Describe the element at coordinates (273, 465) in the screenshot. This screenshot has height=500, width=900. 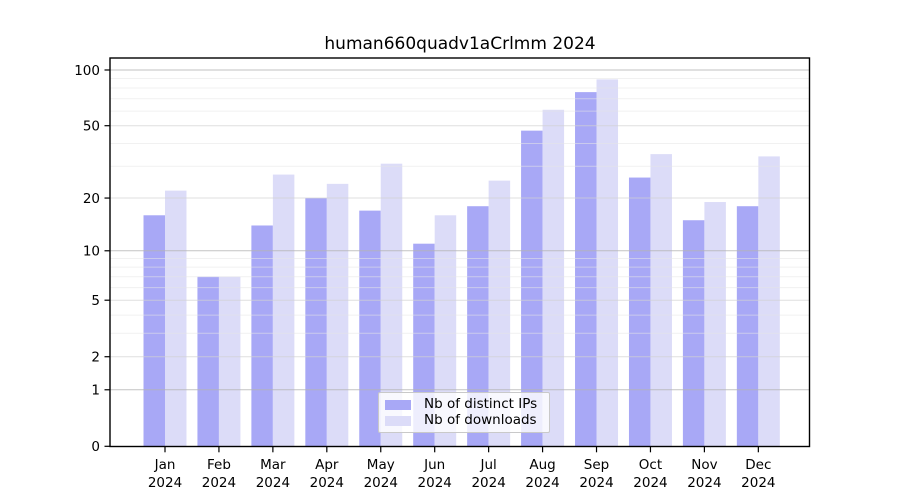
I see `x-tick-label-month: Mar` at that location.